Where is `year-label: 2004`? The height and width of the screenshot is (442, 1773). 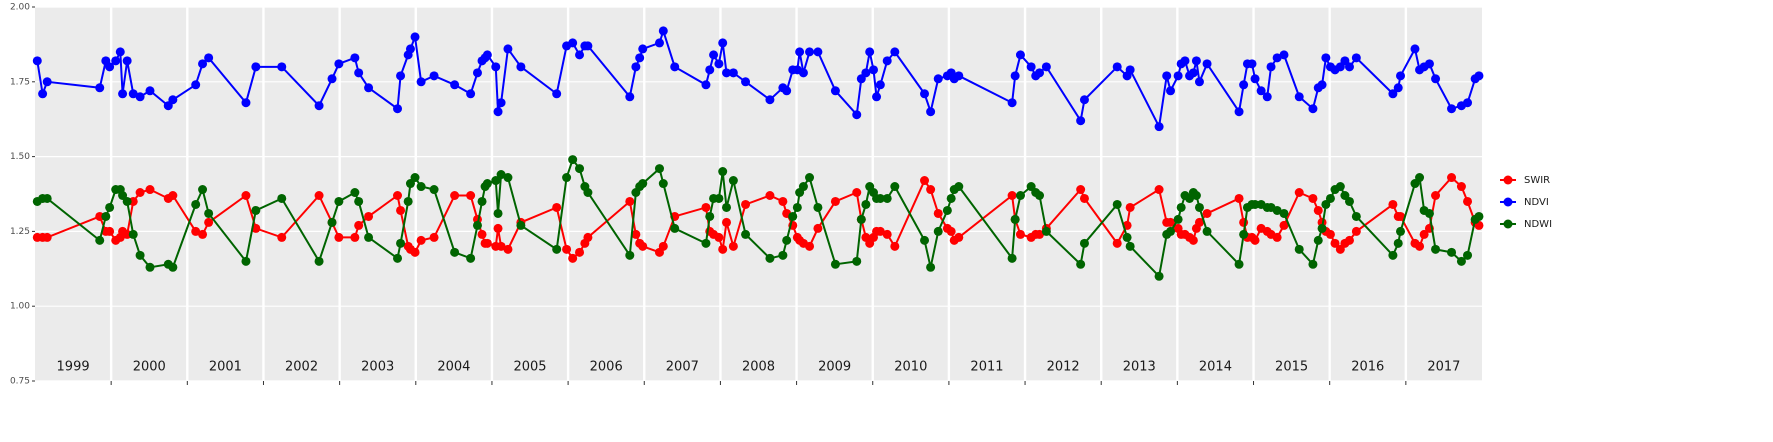
year-label: 2004 is located at coordinates (453, 367).